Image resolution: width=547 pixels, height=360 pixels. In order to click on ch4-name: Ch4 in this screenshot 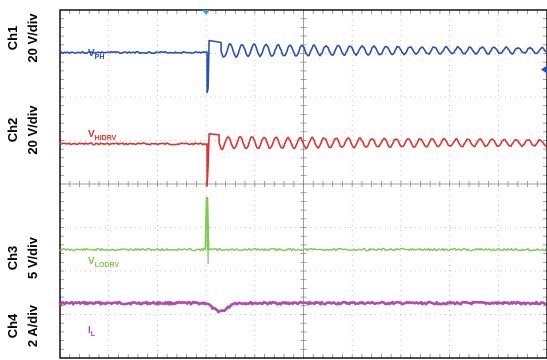, I will do `click(12, 325)`.